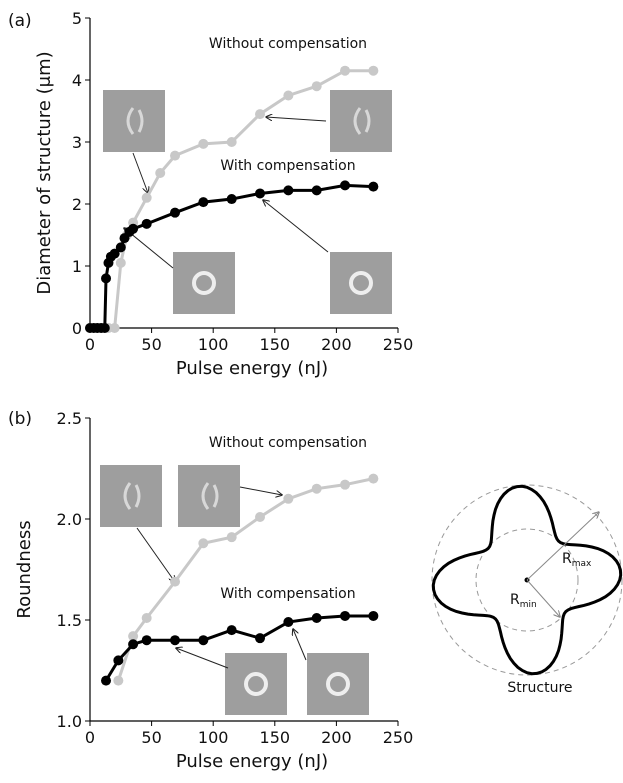  What do you see at coordinates (288, 44) in the screenshot?
I see `series-label: Without compensation` at bounding box center [288, 44].